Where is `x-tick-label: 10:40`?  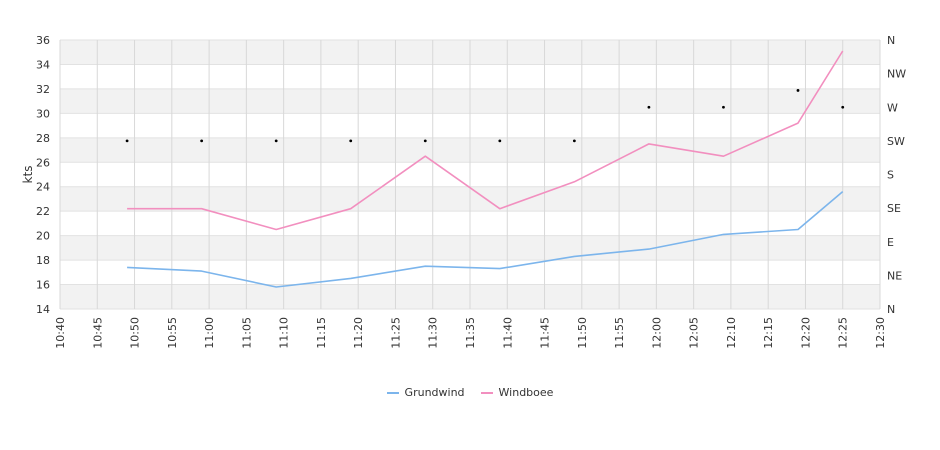 x-tick-label: 10:40 is located at coordinates (60, 333).